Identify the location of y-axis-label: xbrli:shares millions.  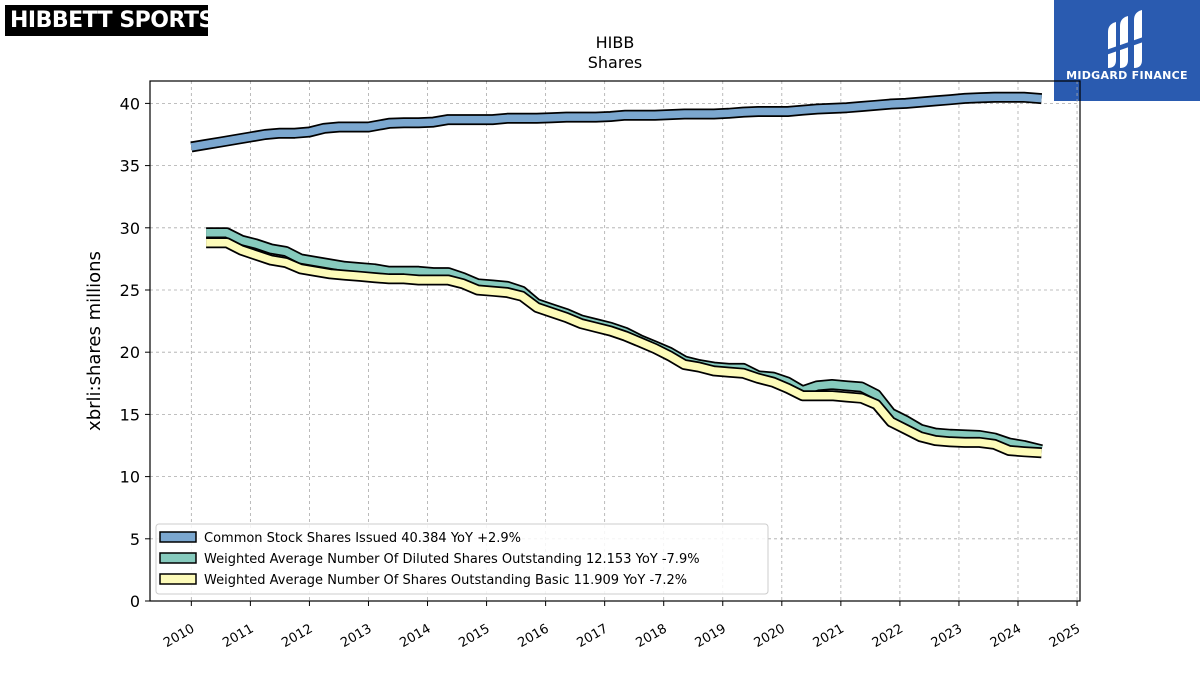
(94, 341).